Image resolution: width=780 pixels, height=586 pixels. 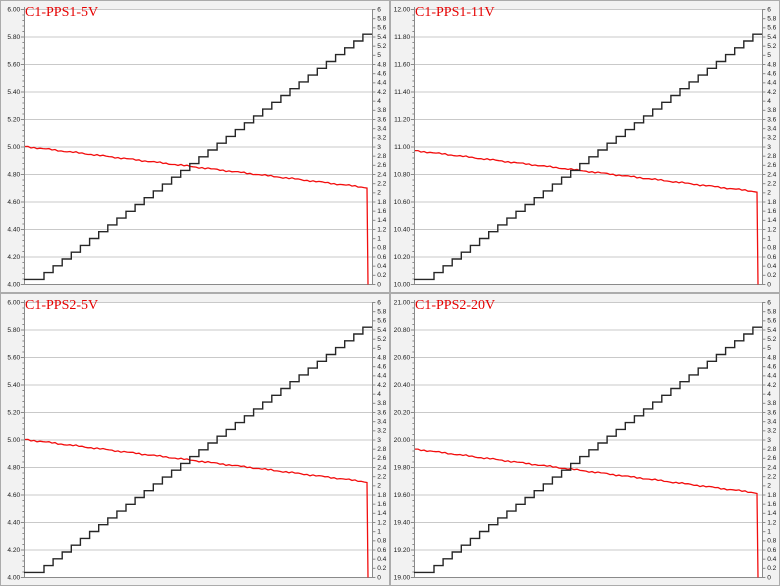 What do you see at coordinates (771, 357) in the screenshot?
I see `right-axis-tick-label: 4.8` at bounding box center [771, 357].